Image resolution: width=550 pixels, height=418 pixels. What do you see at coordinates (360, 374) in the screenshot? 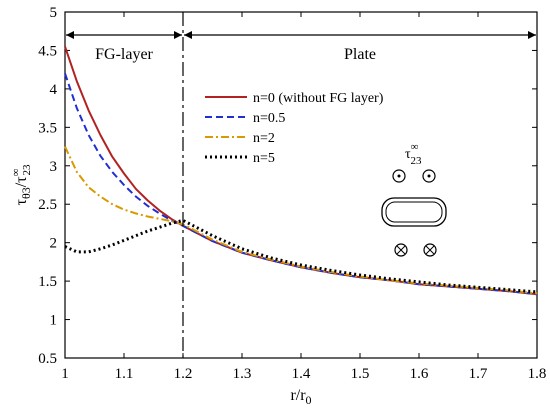
I see `x-tick-label: 1.5` at bounding box center [360, 374].